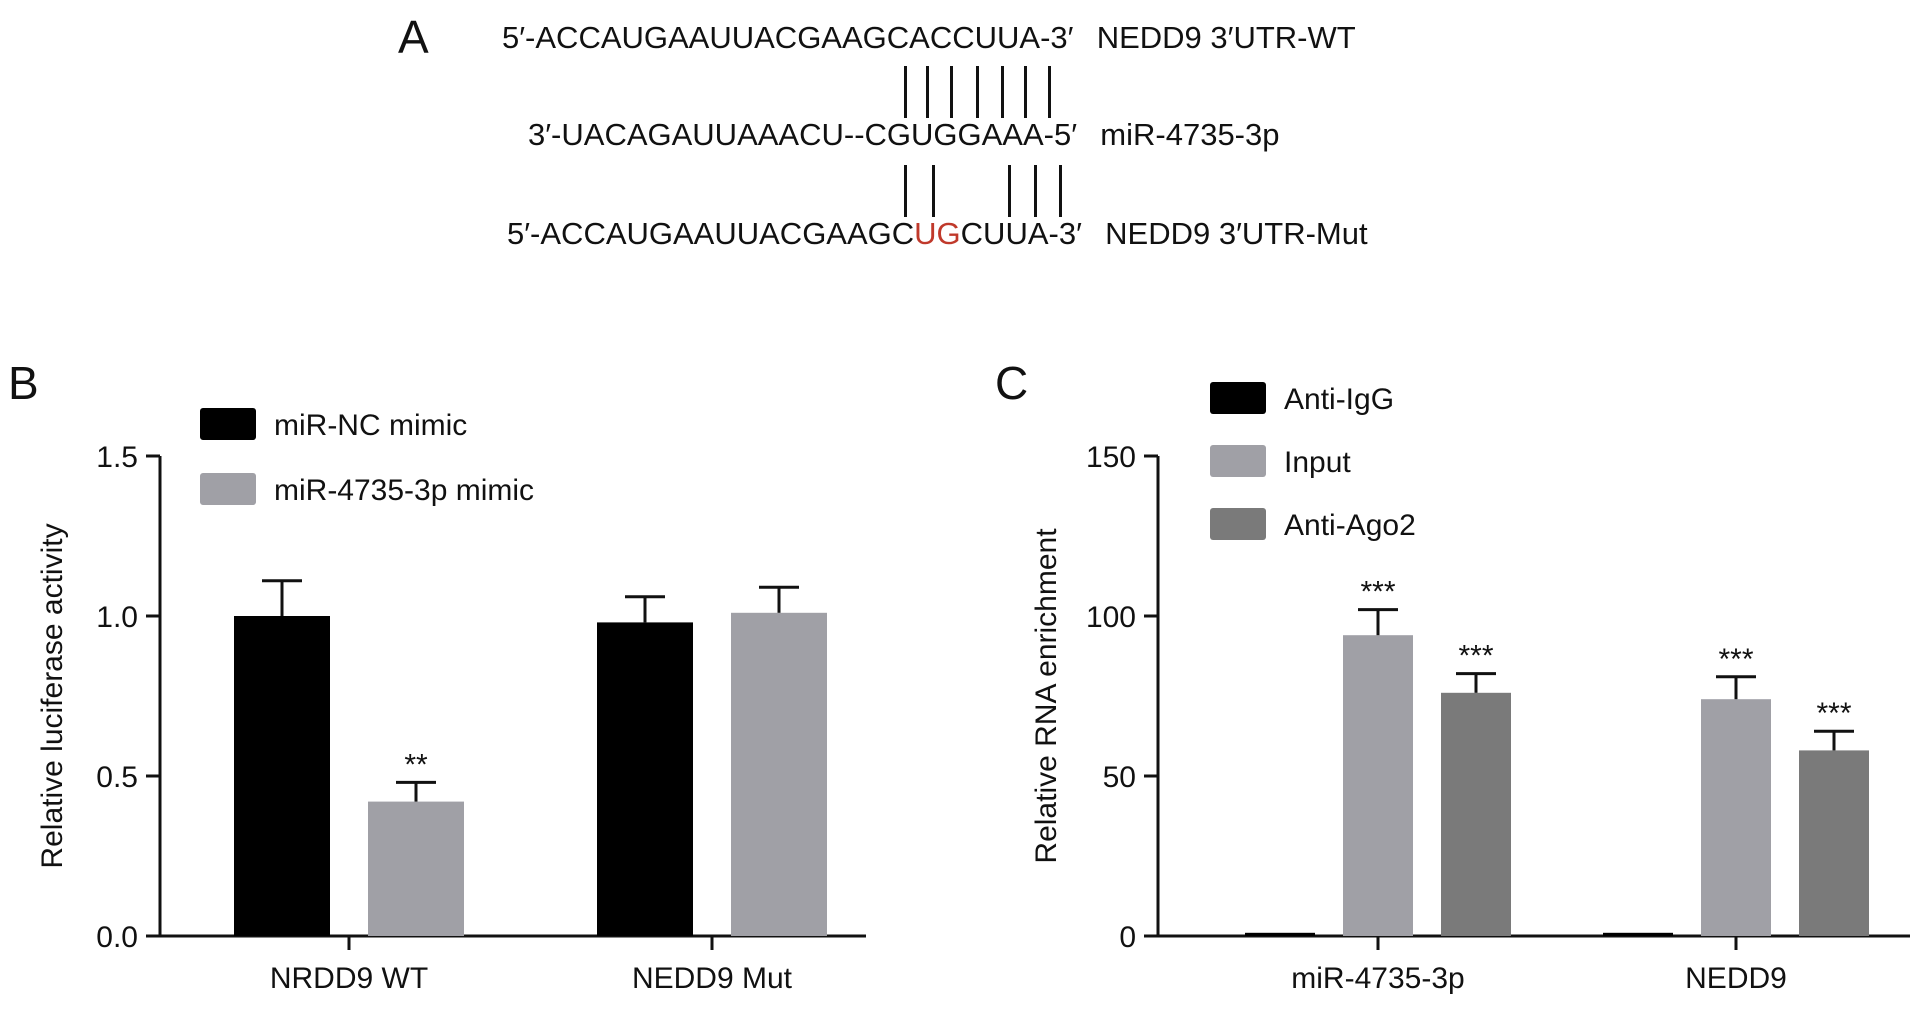 This screenshot has width=1913, height=1010. What do you see at coordinates (803, 134) in the screenshot?
I see `mirna-sequence: 3′-UACAGAUUAAACU--CGUGGAAA-5′` at bounding box center [803, 134].